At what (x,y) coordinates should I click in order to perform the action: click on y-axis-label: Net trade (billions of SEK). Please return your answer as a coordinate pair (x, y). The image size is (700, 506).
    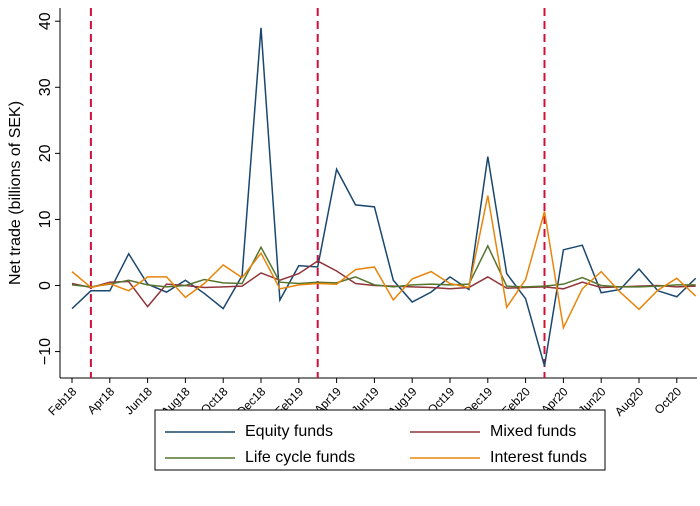
    Looking at the image, I should click on (15, 193).